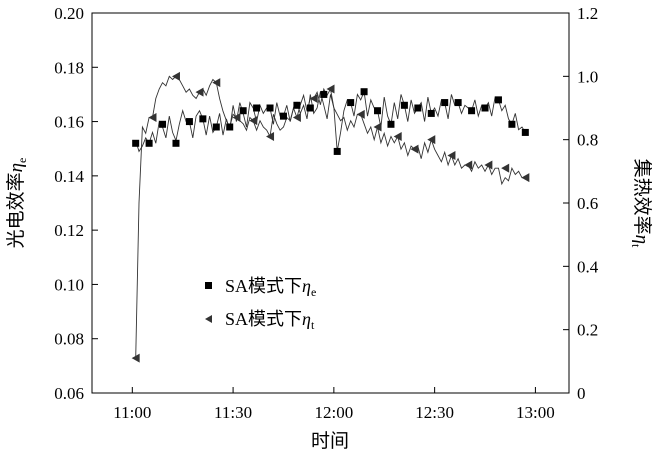 The image size is (655, 461). What do you see at coordinates (642, 197) in the screenshot?
I see `y-right-title-text: 集热效率` at bounding box center [642, 197].